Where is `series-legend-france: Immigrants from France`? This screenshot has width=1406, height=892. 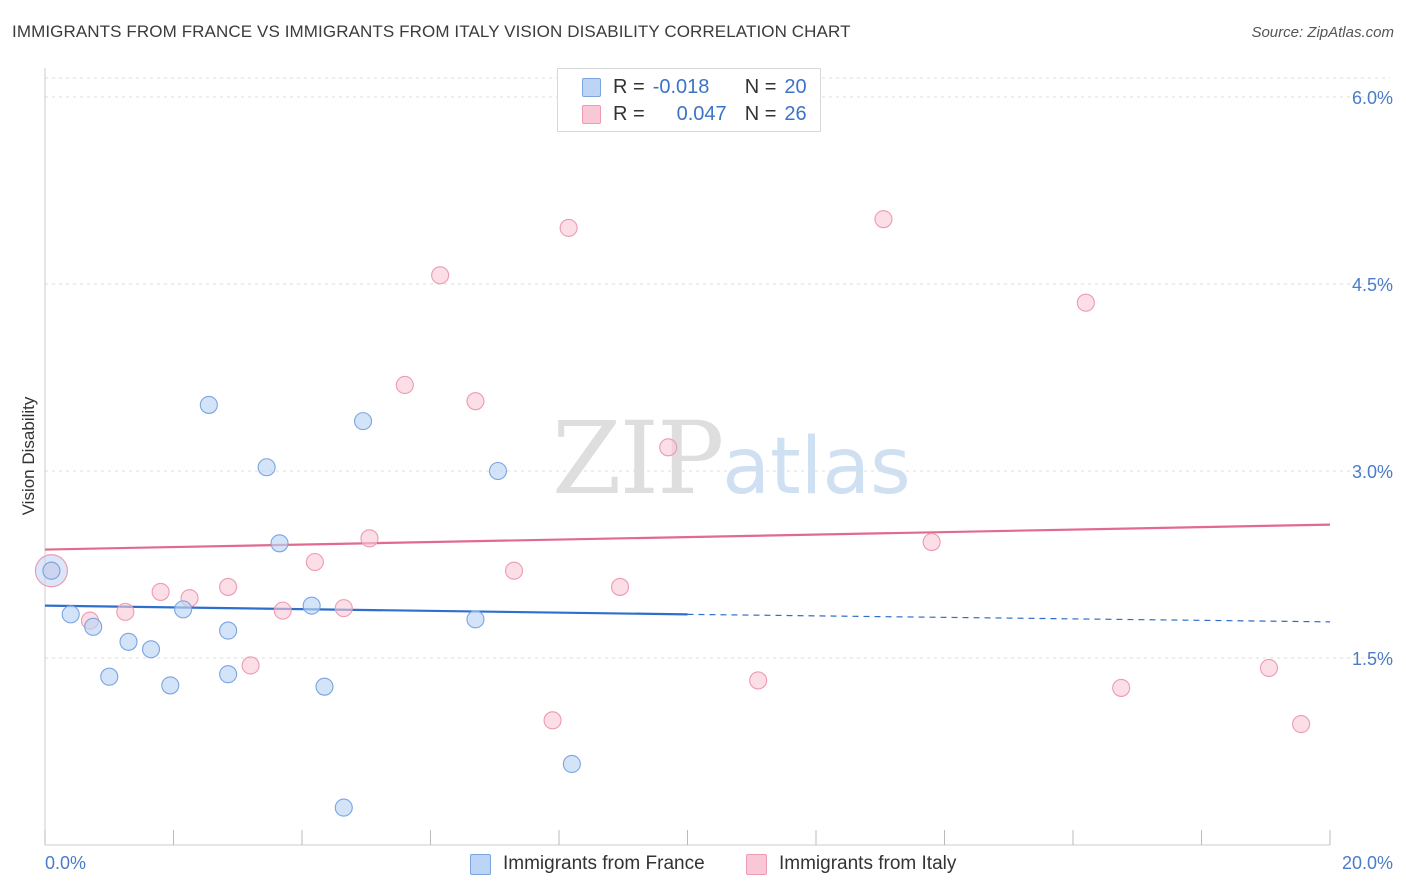 series-legend-france: Immigrants from France is located at coordinates (587, 864).